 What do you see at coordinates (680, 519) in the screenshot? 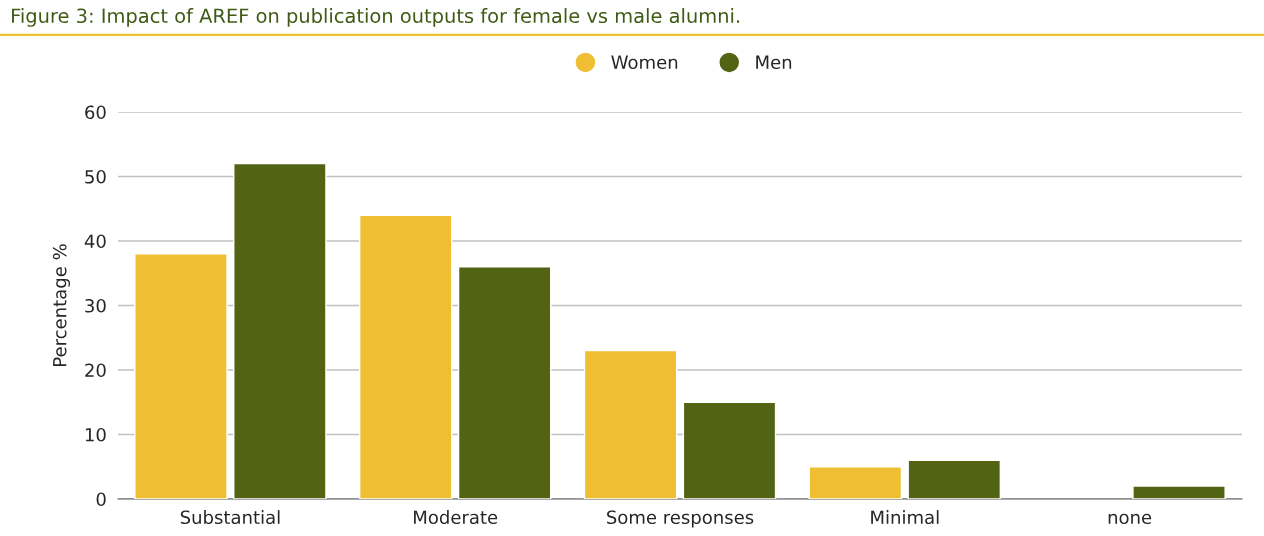
I see `x-tick-label: Some responses` at bounding box center [680, 519].